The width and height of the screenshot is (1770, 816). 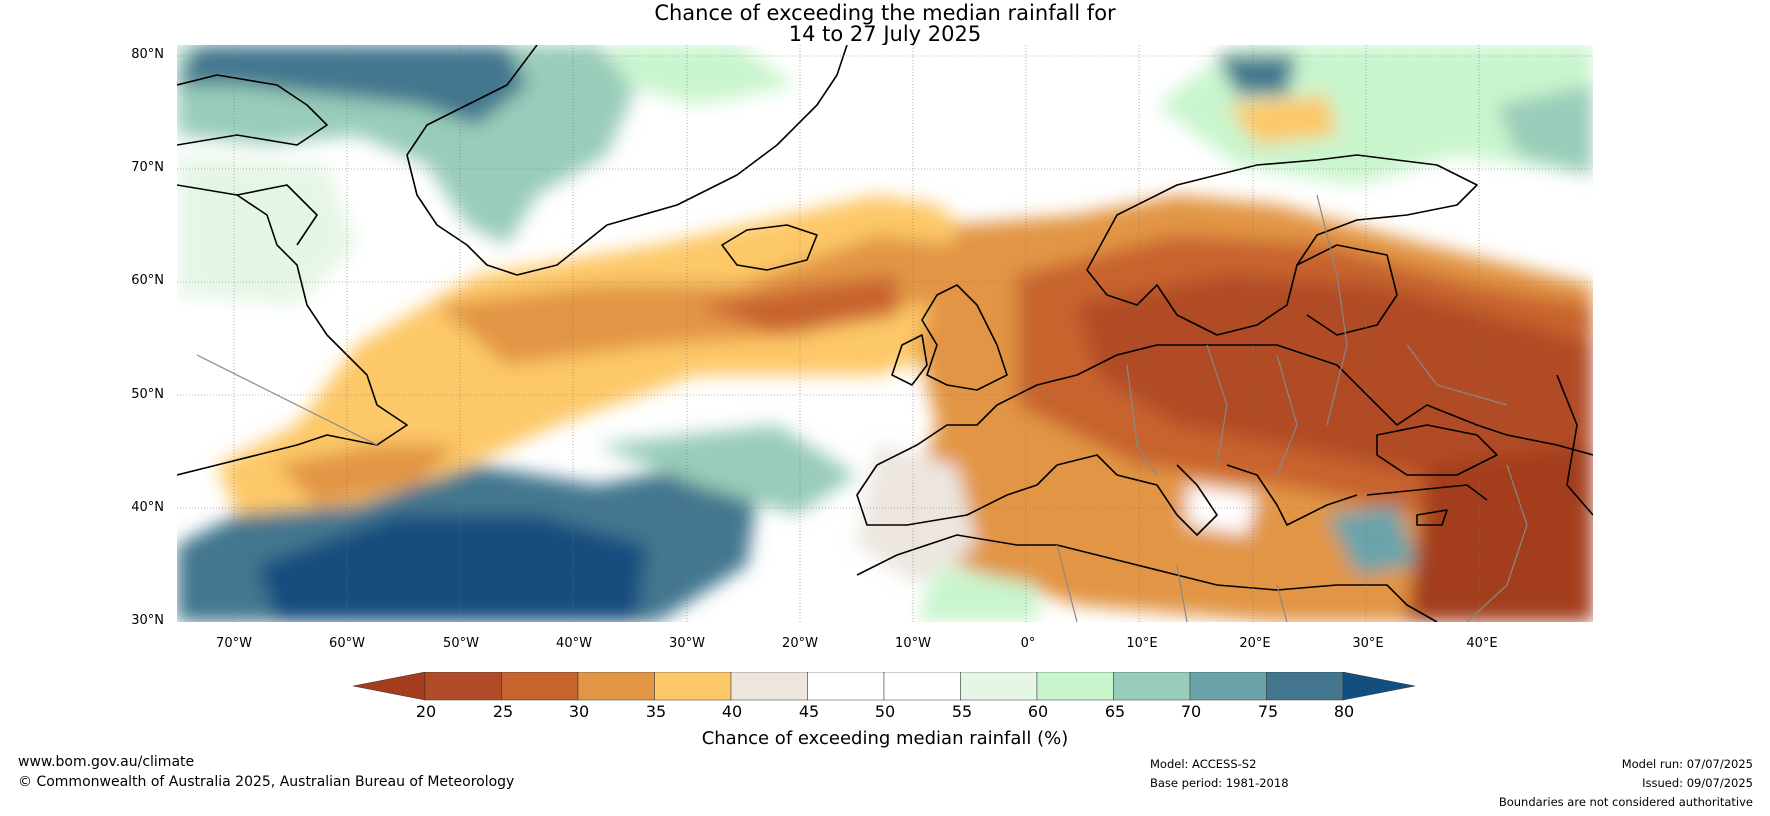 I want to click on colorbar-tick-80: 80, so click(x=1344, y=711).